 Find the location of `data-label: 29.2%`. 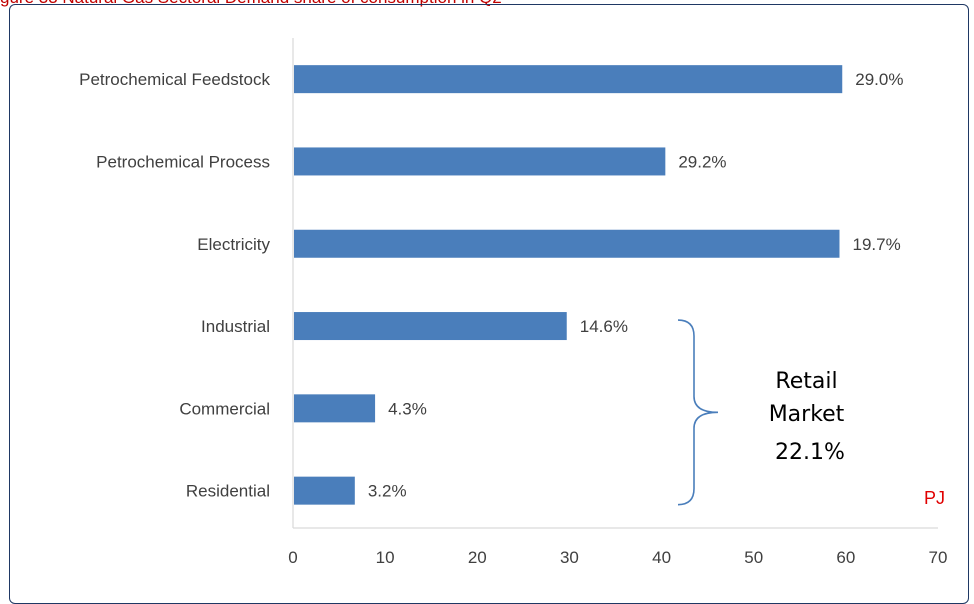

data-label: 29.2% is located at coordinates (702, 161).